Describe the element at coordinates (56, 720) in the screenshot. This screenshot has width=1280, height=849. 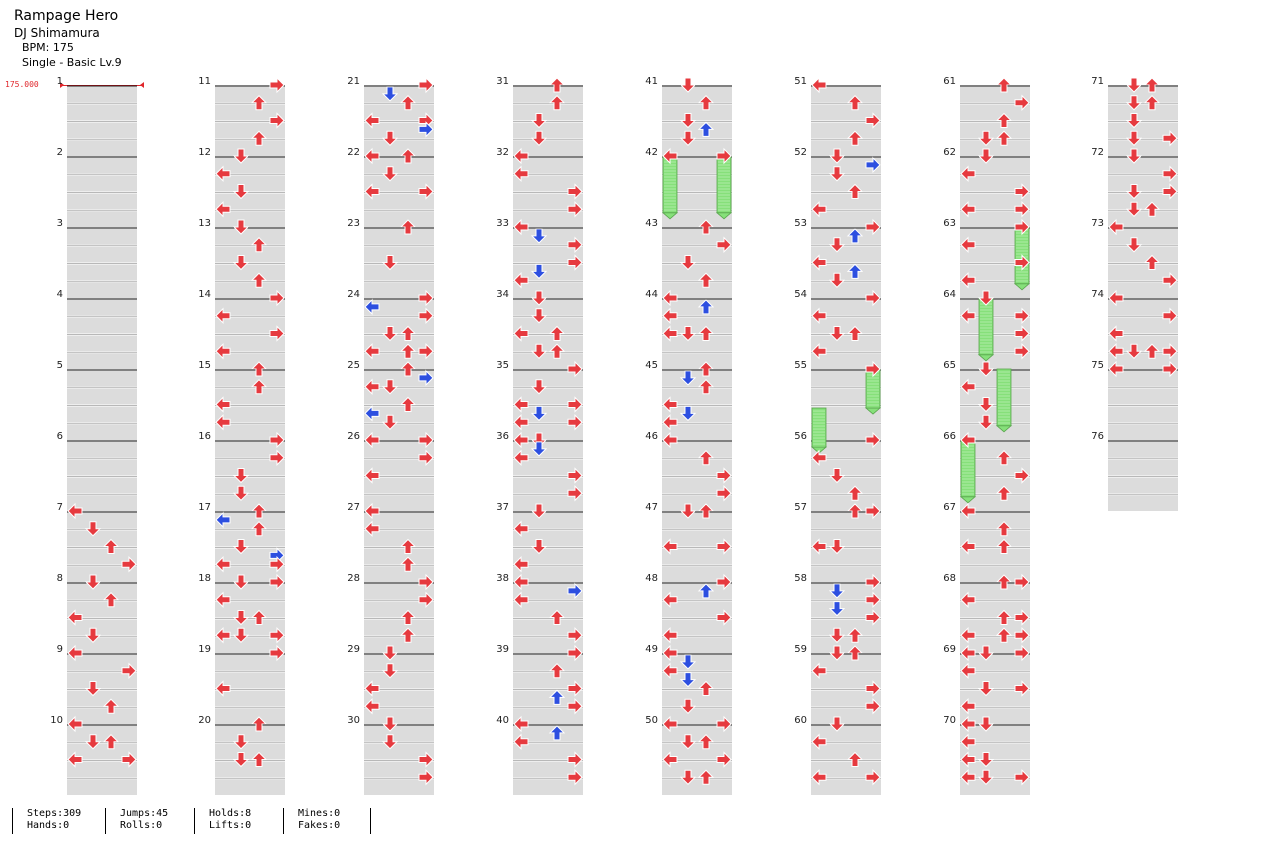
I see `measure-number: 10` at that location.